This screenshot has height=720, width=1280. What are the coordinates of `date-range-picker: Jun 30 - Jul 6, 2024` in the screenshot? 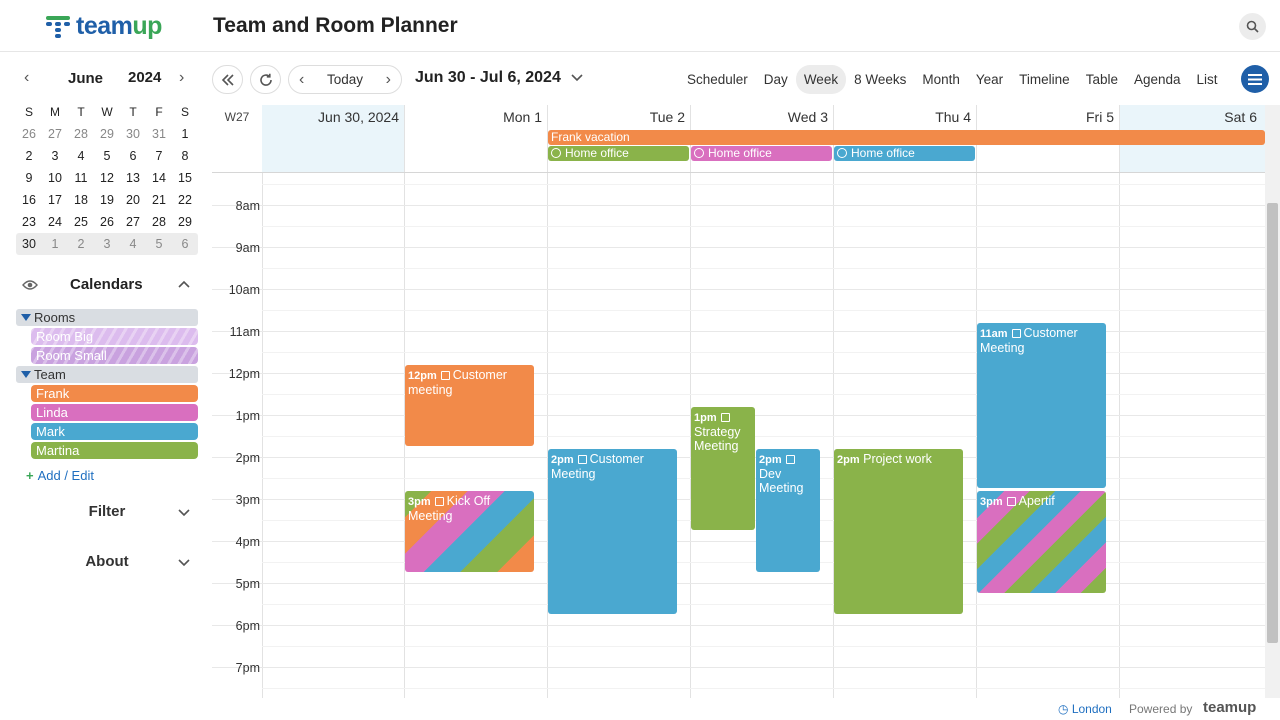 It's located at (499, 78).